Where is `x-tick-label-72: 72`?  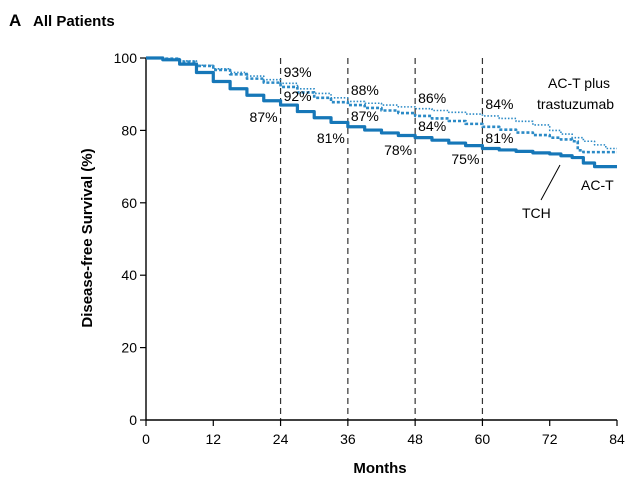
x-tick-label-72: 72 is located at coordinates (550, 439).